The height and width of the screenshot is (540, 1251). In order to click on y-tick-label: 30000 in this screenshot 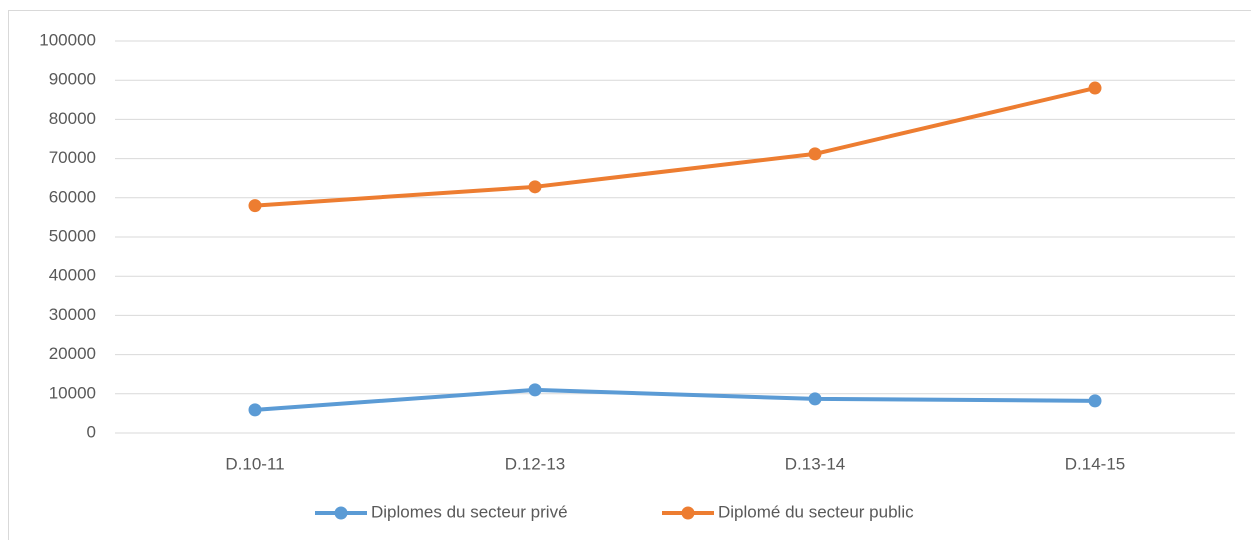, I will do `click(72, 314)`.